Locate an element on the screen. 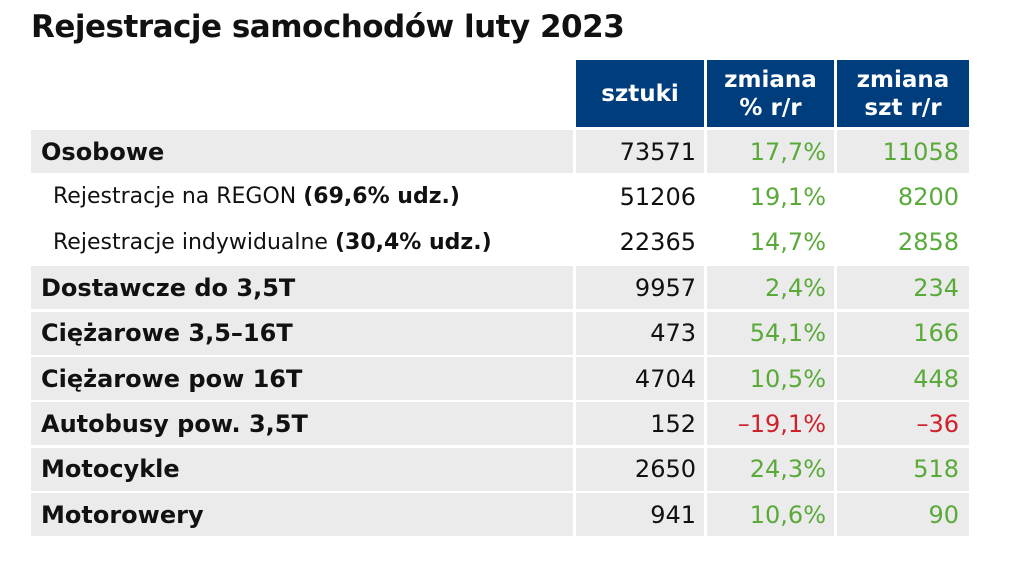  column-header-sztuki: sztuki is located at coordinates (640, 93).